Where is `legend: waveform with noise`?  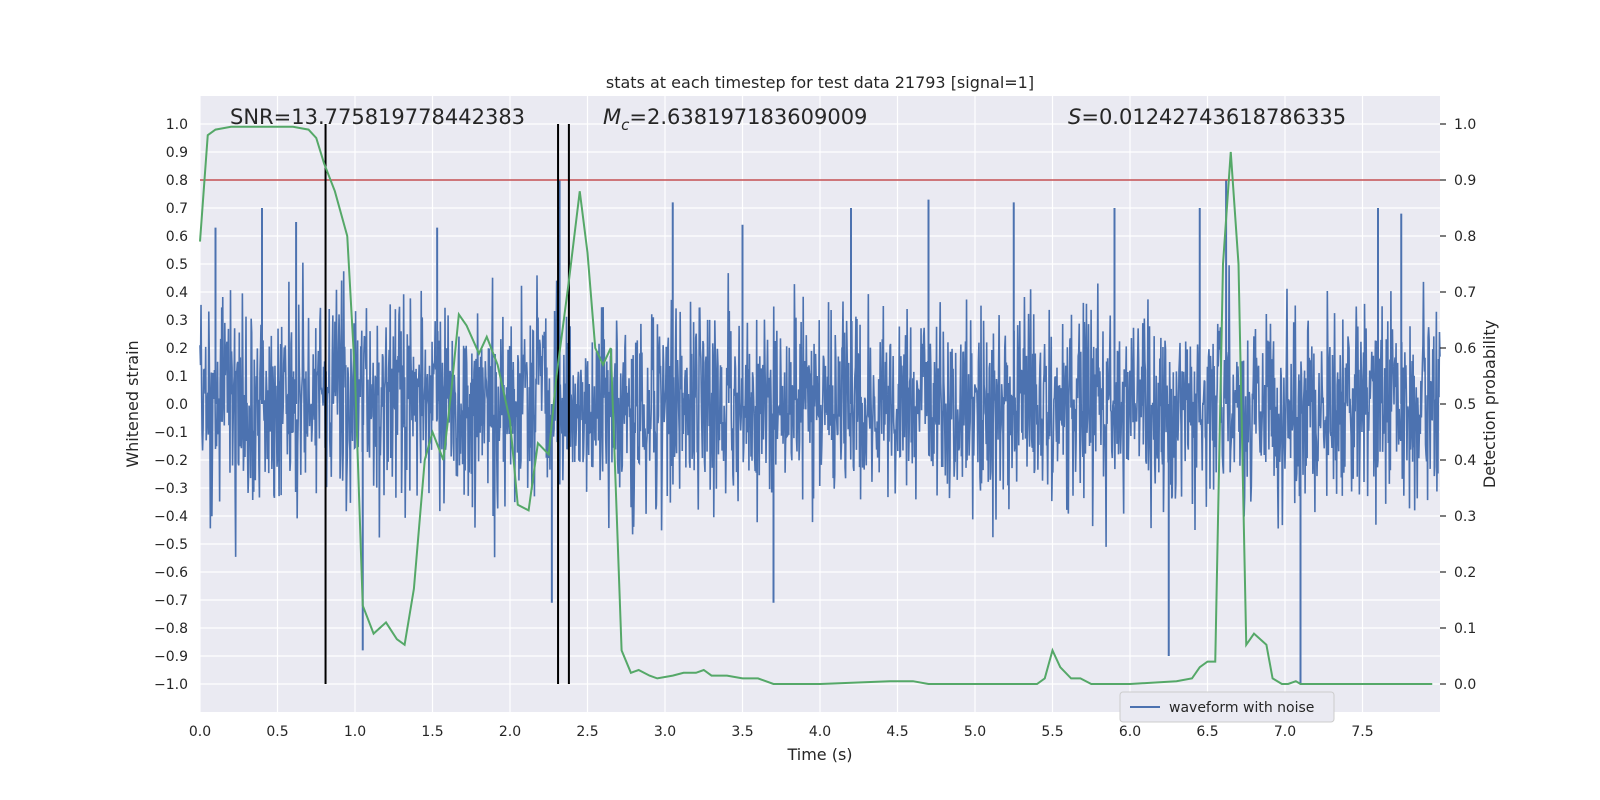
legend: waveform with noise is located at coordinates (1227, 707).